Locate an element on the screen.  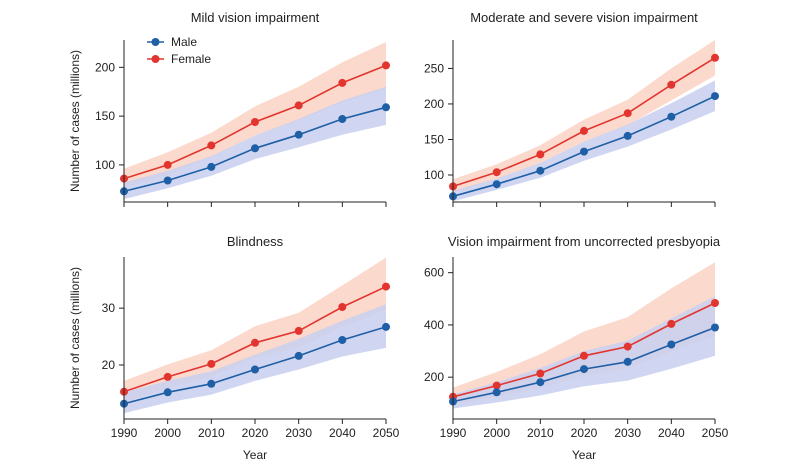
panel-title: Blindness is located at coordinates (255, 241).